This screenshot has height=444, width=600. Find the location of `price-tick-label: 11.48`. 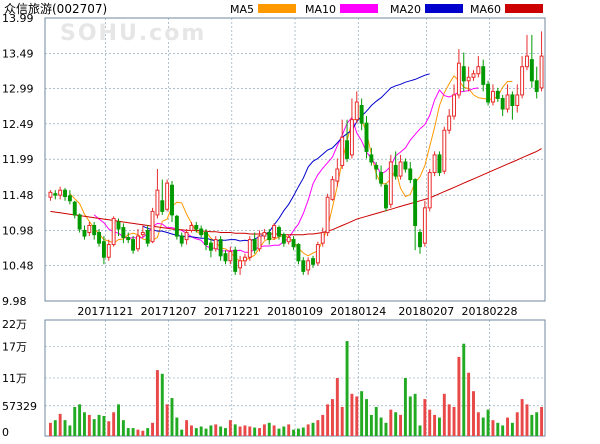

price-tick-label: 11.48 is located at coordinates (18, 195).